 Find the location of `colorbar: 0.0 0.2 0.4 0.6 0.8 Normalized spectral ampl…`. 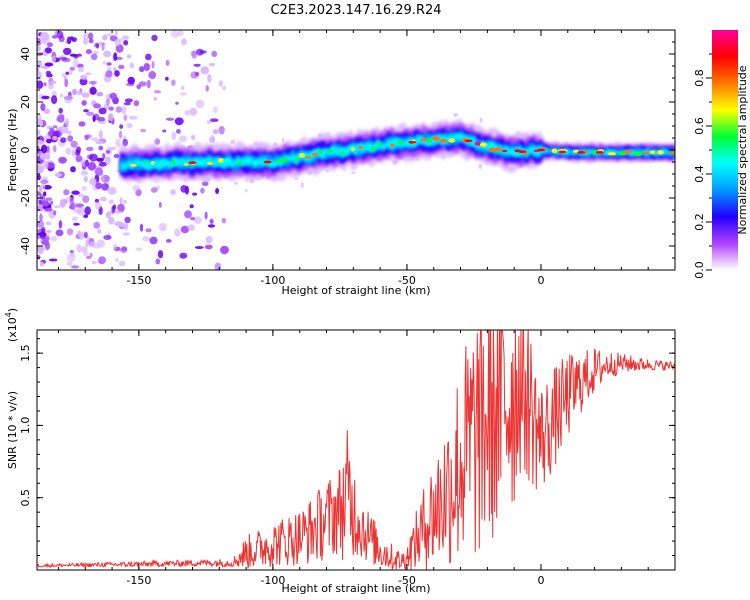

colorbar: 0.0 0.2 0.4 0.6 0.8 Normalized spectral ampl… is located at coordinates (721, 154).